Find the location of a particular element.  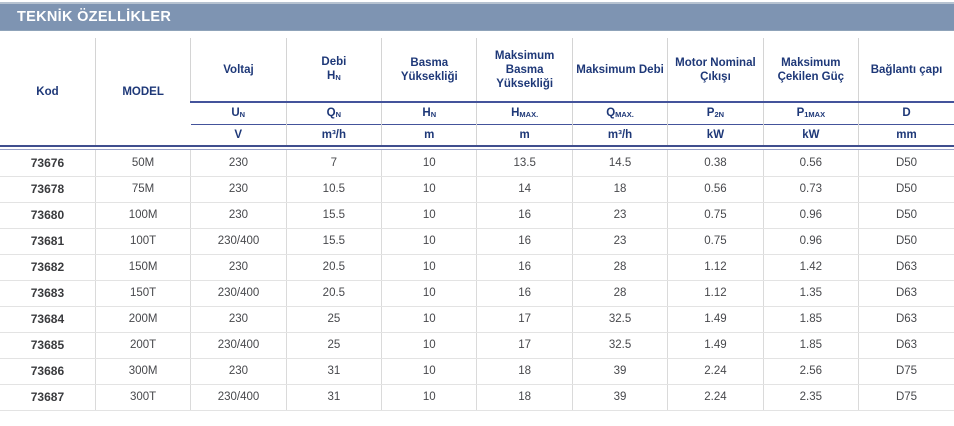

column-header-label-symbol: HN is located at coordinates (334, 77).